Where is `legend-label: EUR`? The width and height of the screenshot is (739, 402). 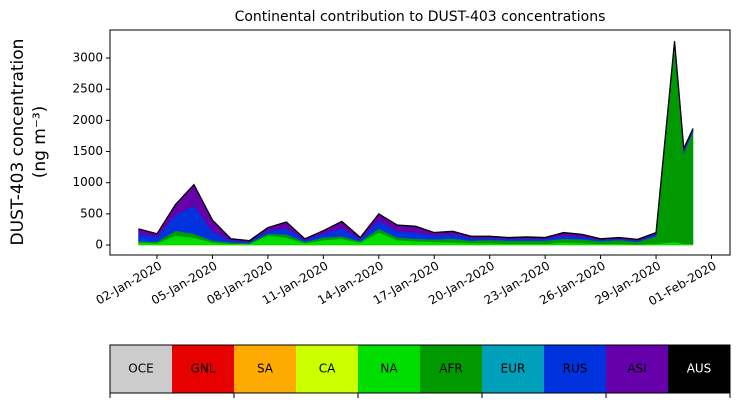 legend-label: EUR is located at coordinates (513, 369).